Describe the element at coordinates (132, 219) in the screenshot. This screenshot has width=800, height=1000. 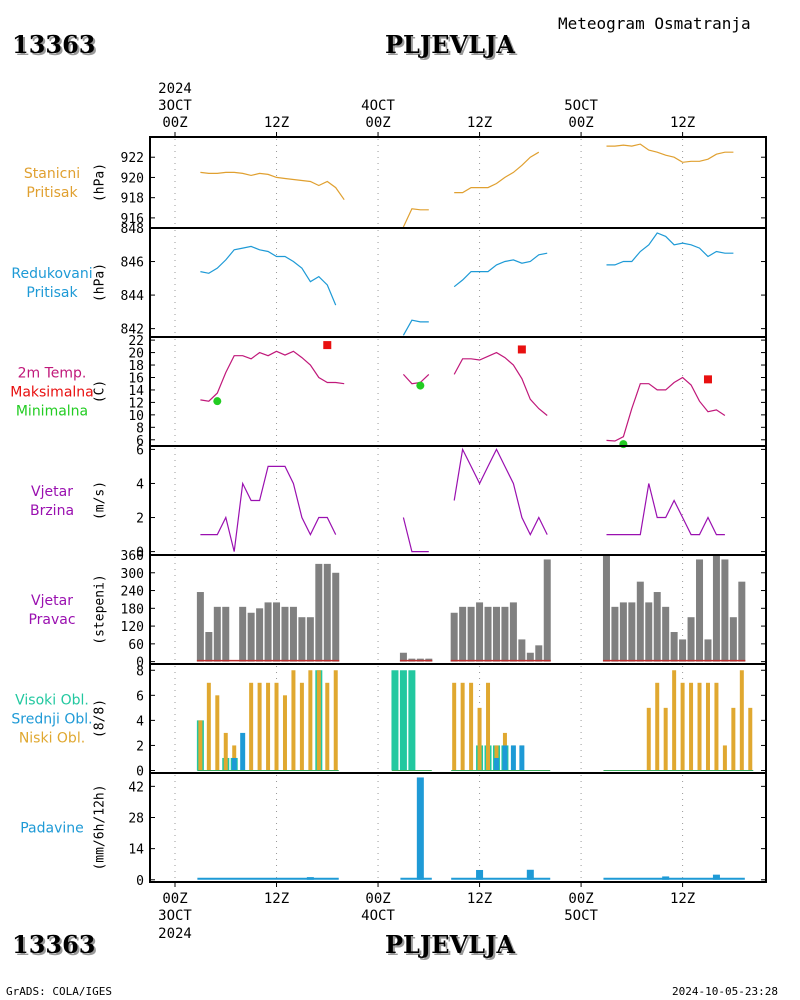
I see `y-tick-label: 916` at that location.